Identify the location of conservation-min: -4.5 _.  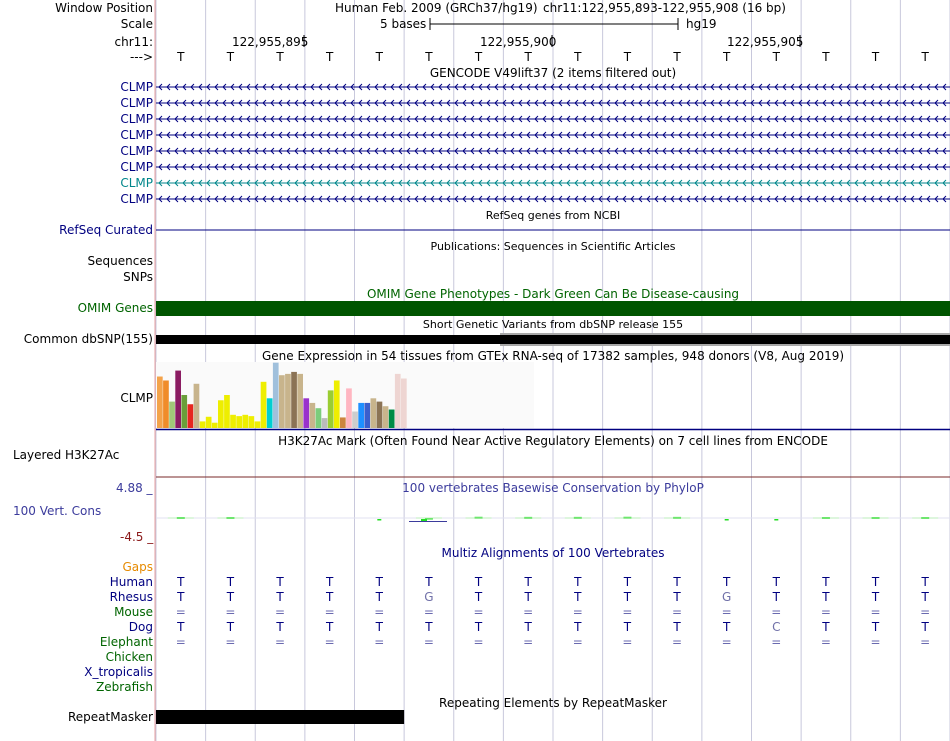
(137, 537).